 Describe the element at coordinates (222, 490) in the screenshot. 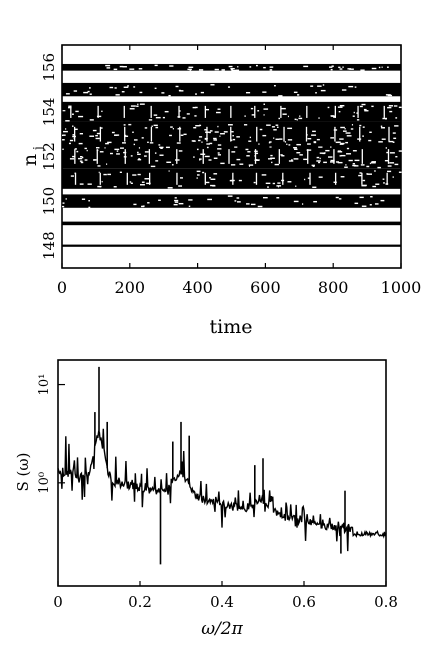

I see `spectrum-line` at that location.